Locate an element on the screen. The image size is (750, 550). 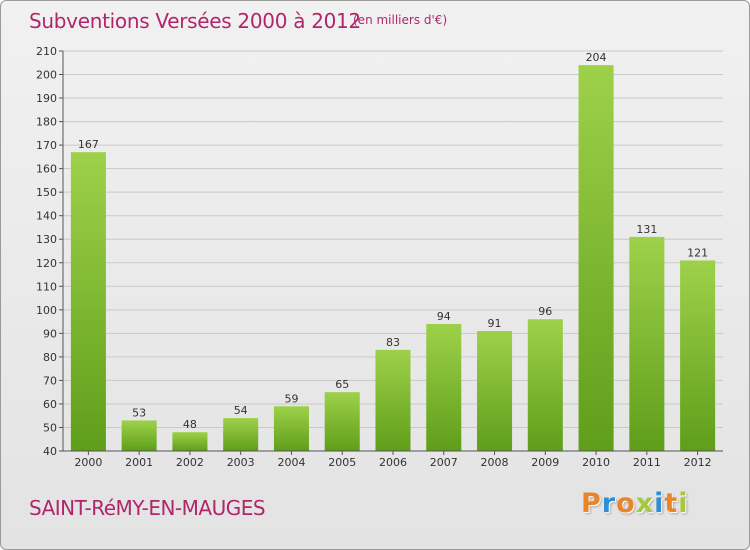
y-tick-label: 80 is located at coordinates (50, 357).